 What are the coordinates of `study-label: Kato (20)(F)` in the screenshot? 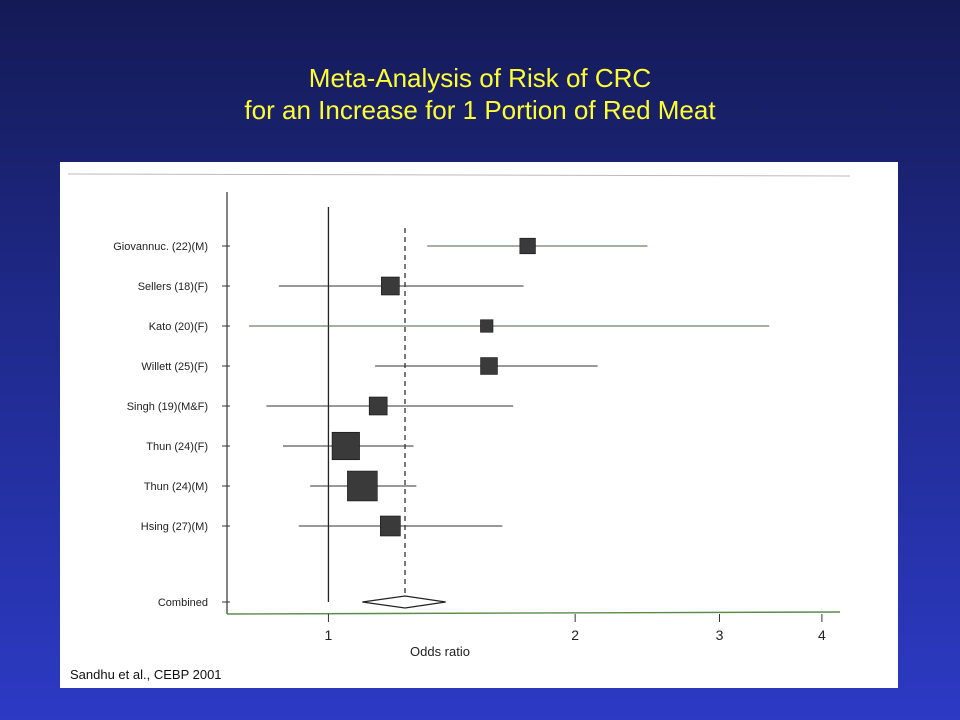 It's located at (178, 327).